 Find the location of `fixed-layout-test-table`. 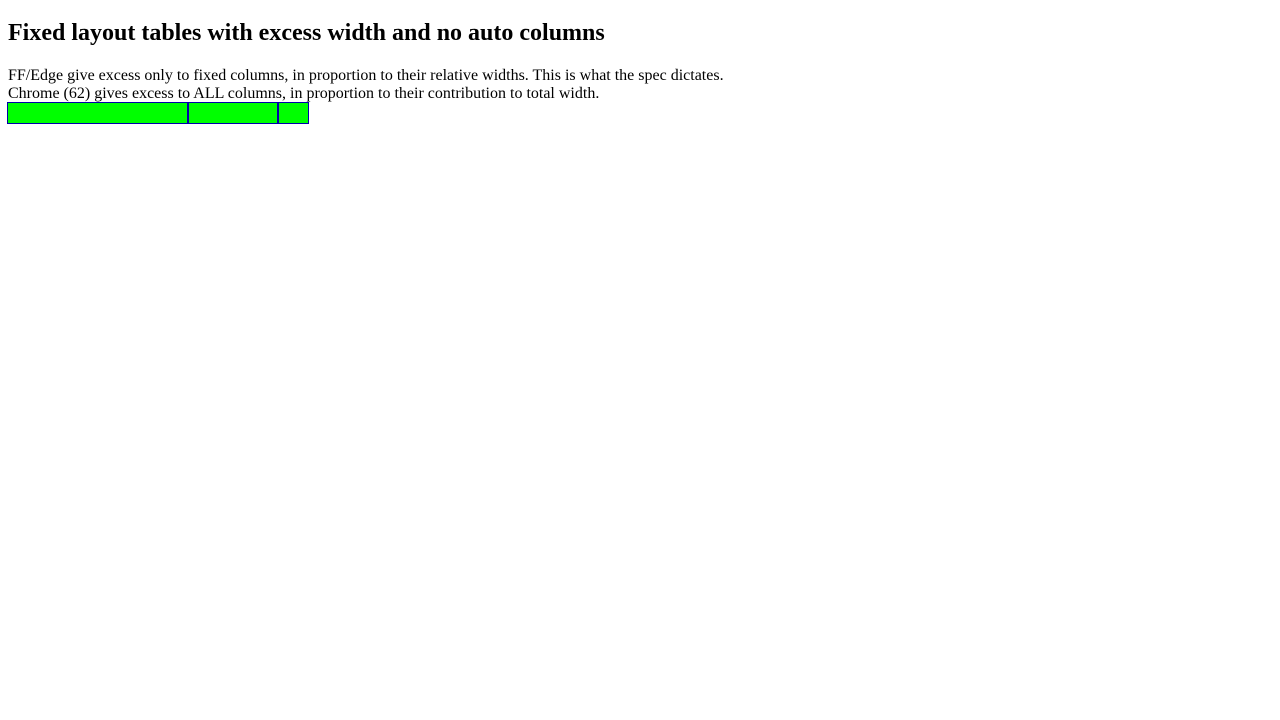

fixed-layout-test-table is located at coordinates (158, 113).